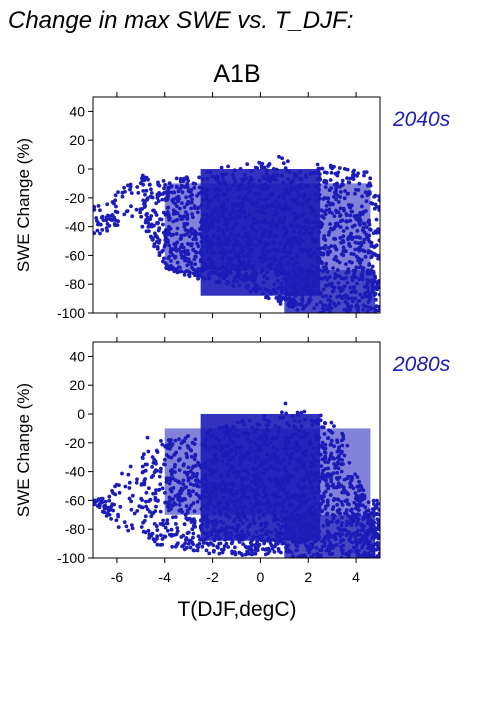 This screenshot has width=501, height=709. Describe the element at coordinates (77, 356) in the screenshot. I see `y-tick-label: 40` at that location.